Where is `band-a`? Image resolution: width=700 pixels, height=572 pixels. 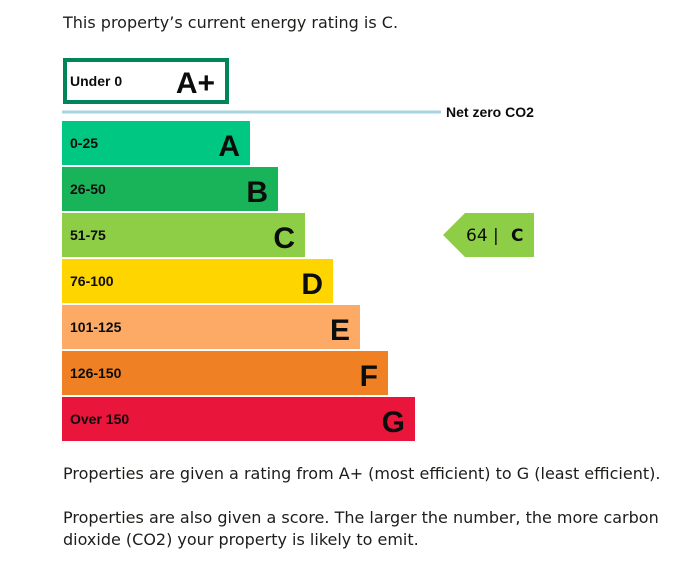 band-a is located at coordinates (156, 143).